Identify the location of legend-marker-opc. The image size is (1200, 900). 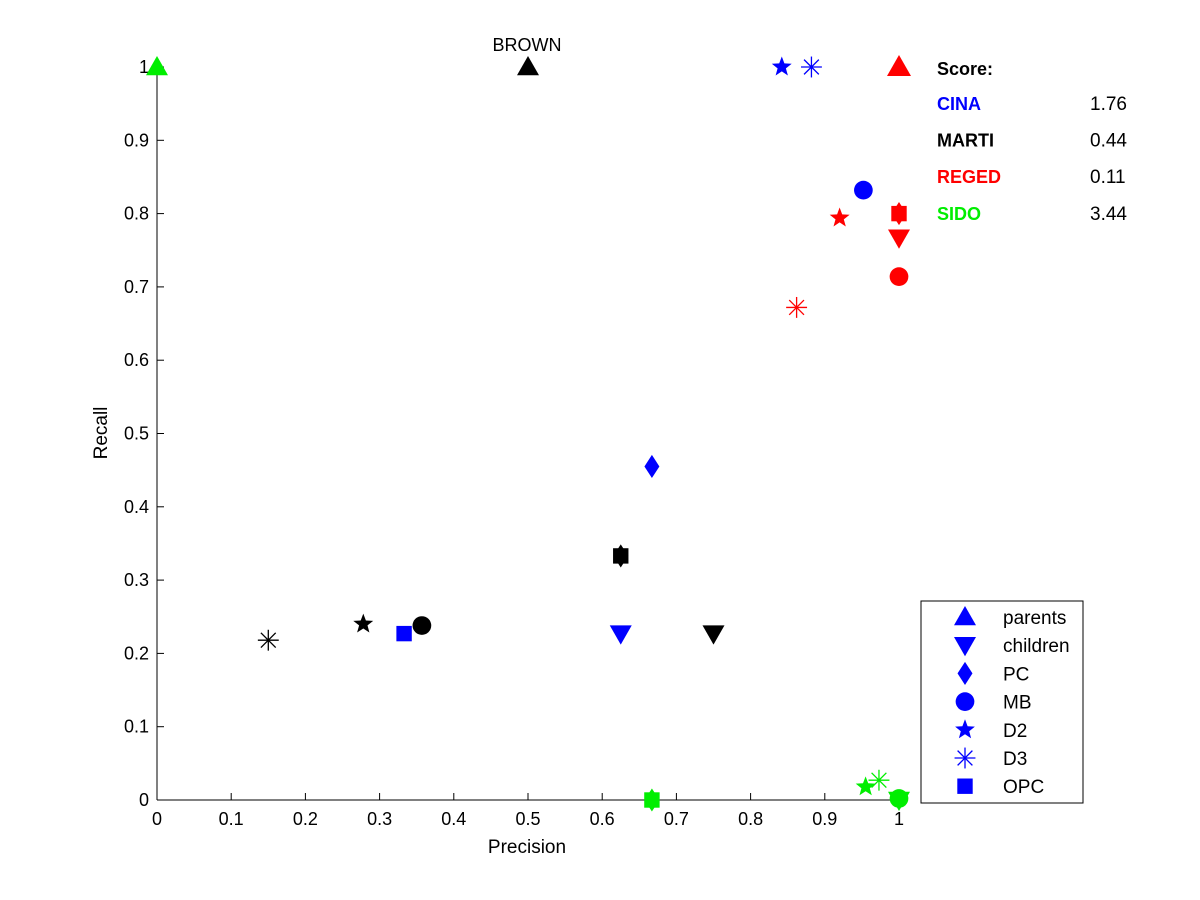
(965, 786).